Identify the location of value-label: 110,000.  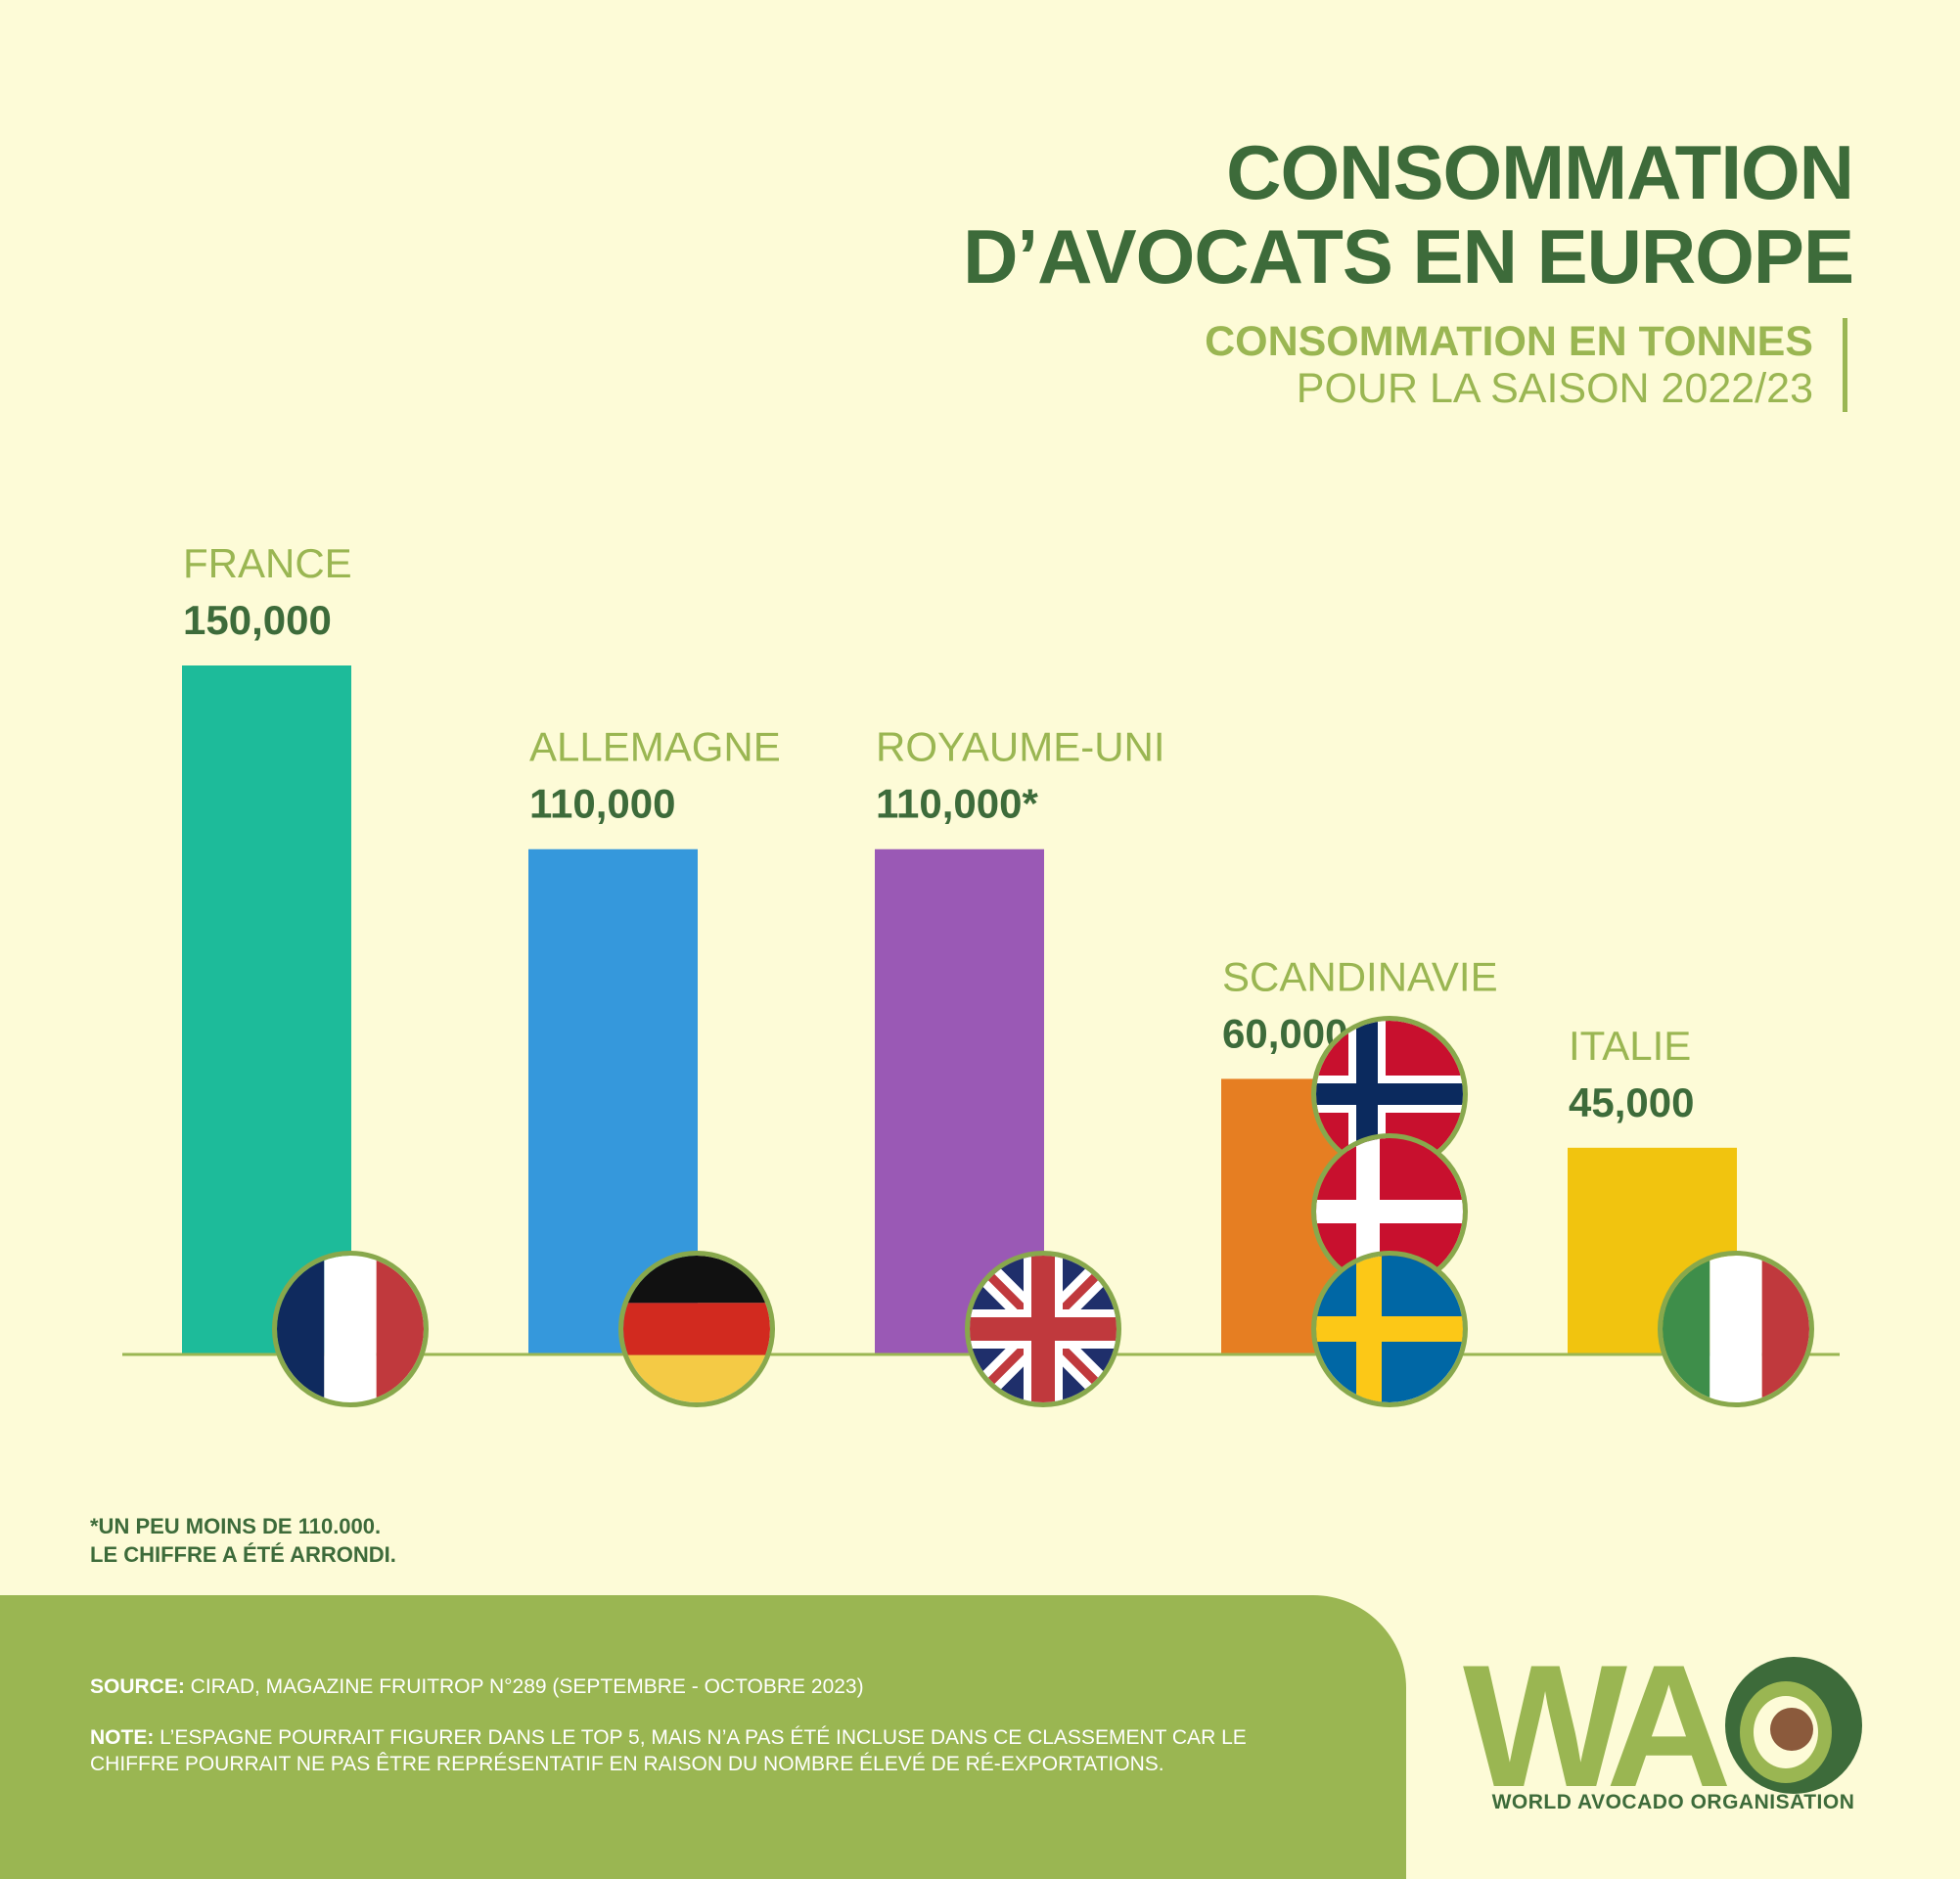
(602, 804).